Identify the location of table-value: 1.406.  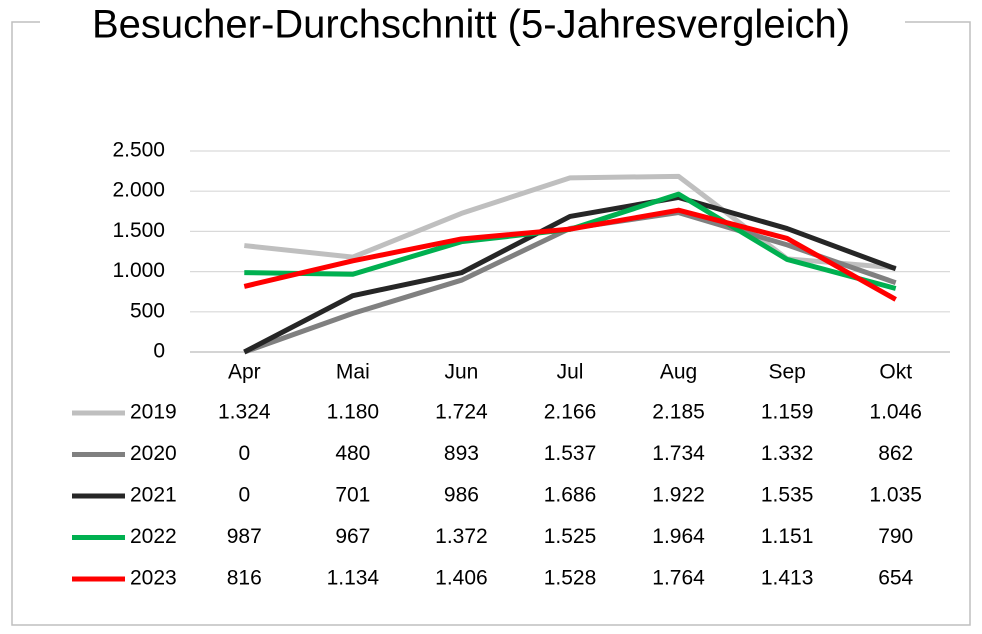
(461, 578).